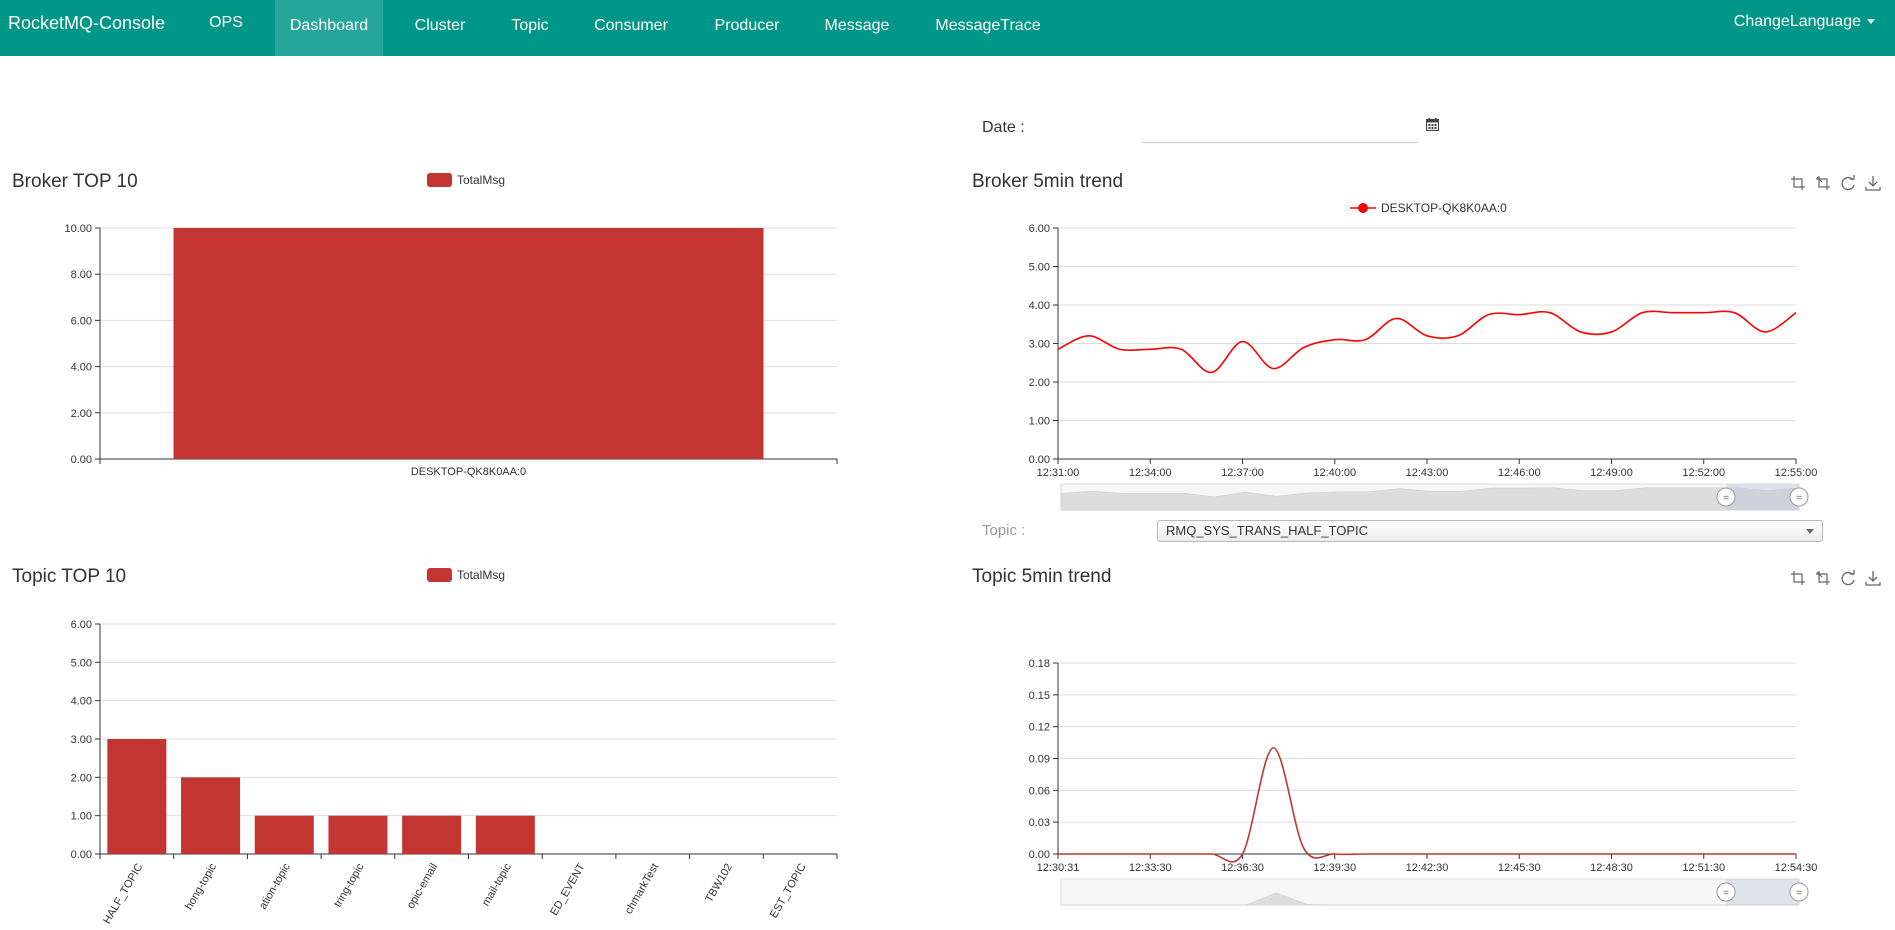  Describe the element at coordinates (1334, 868) in the screenshot. I see `topic-trend-xtick-label: 12:39:30` at that location.